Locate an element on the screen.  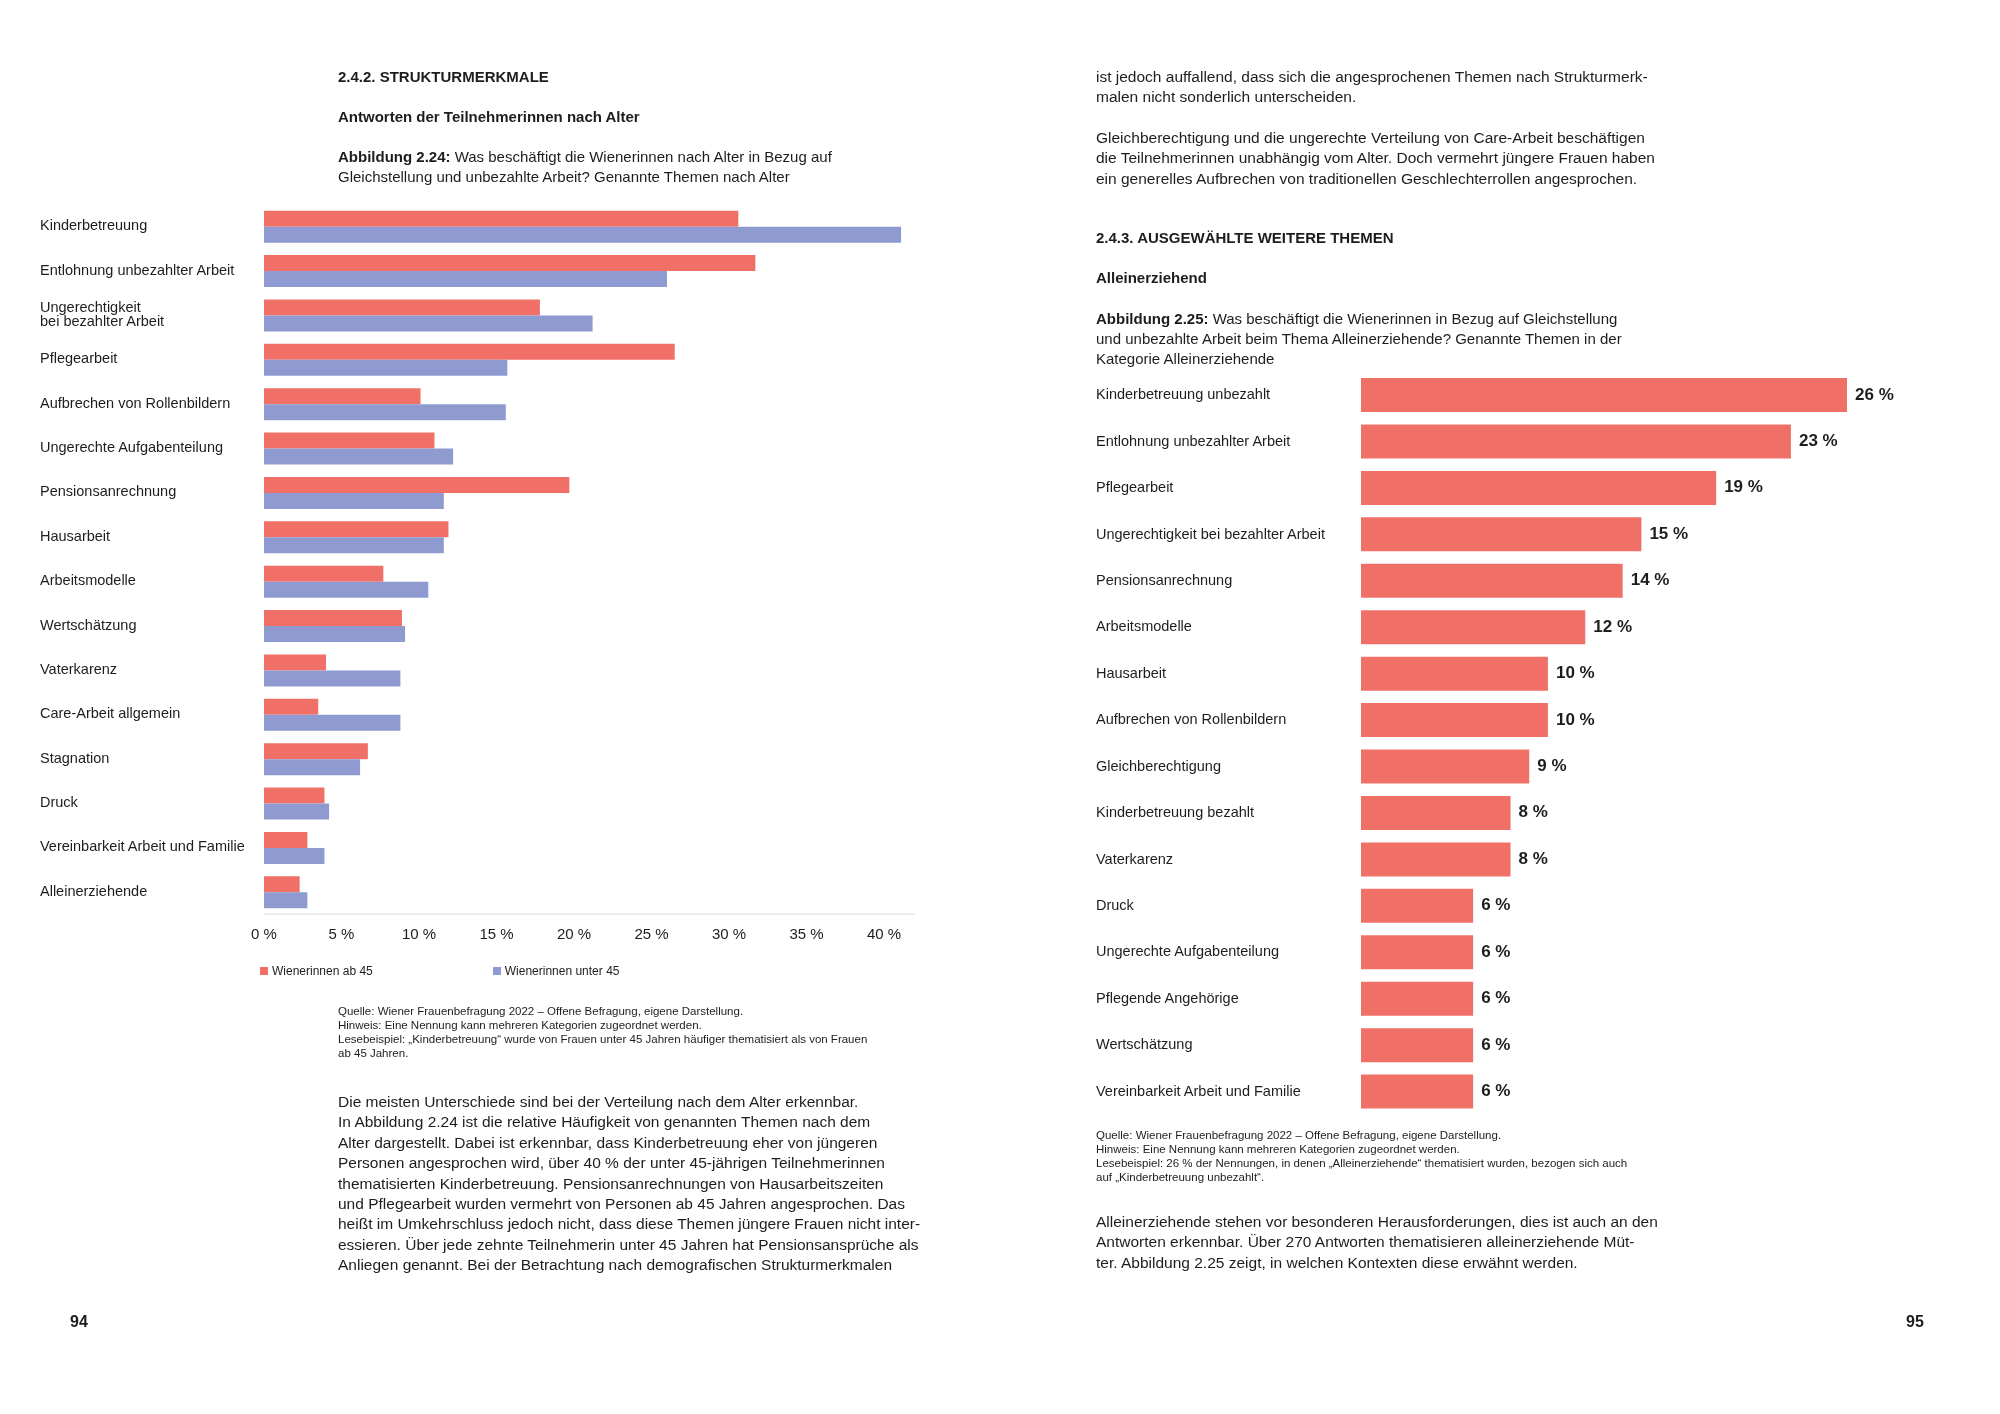
y-tick-label: Pflegende Angehörige is located at coordinates (1167, 997).